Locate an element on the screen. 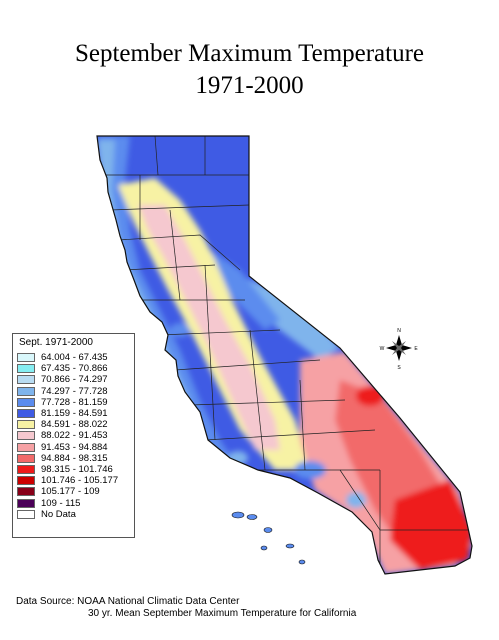  legend-label: 84.591 - 88.022 is located at coordinates (74, 425).